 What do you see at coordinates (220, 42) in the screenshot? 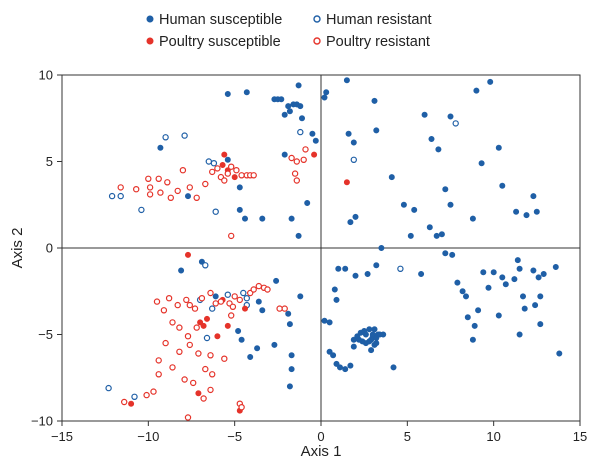
I see `legend-label: Poultry susceptible` at bounding box center [220, 42].